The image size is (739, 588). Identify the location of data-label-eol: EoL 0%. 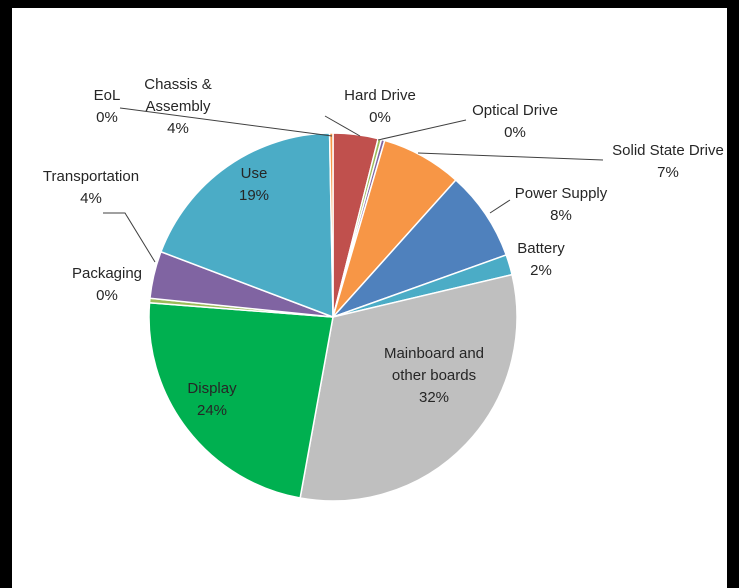
(107, 106).